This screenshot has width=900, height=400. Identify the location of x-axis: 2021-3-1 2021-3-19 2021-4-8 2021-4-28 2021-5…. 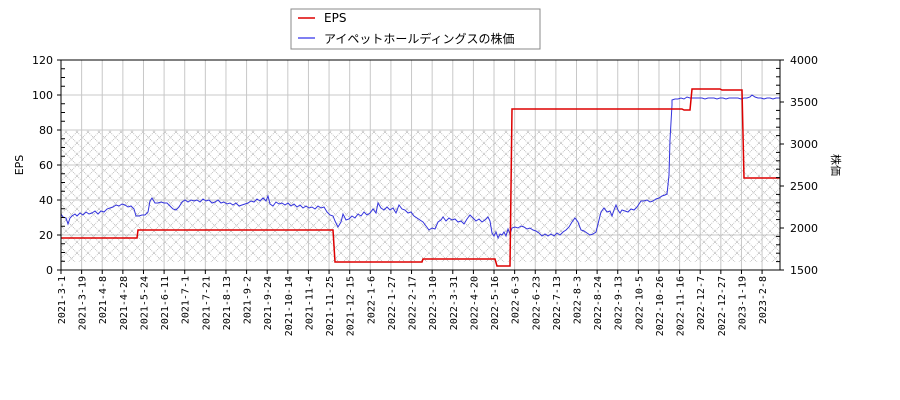
(413, 303).